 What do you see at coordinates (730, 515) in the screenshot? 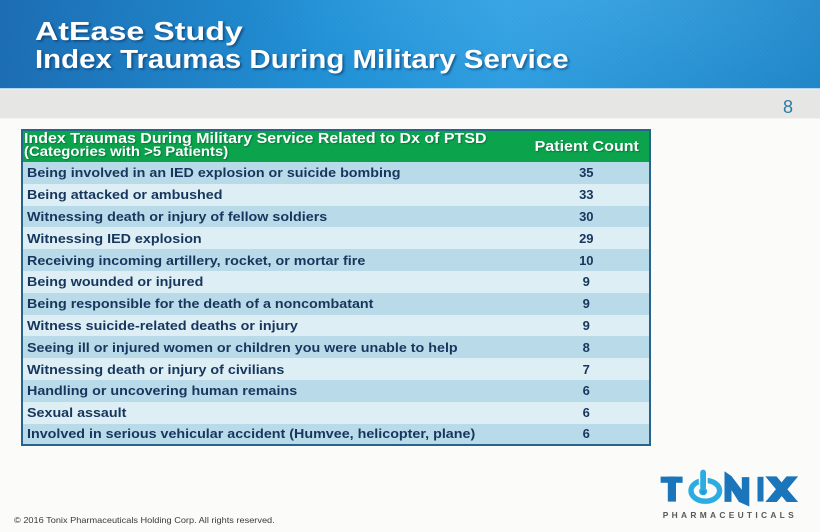
I see `svg-text: PHARMACEUTICALS` at bounding box center [730, 515].